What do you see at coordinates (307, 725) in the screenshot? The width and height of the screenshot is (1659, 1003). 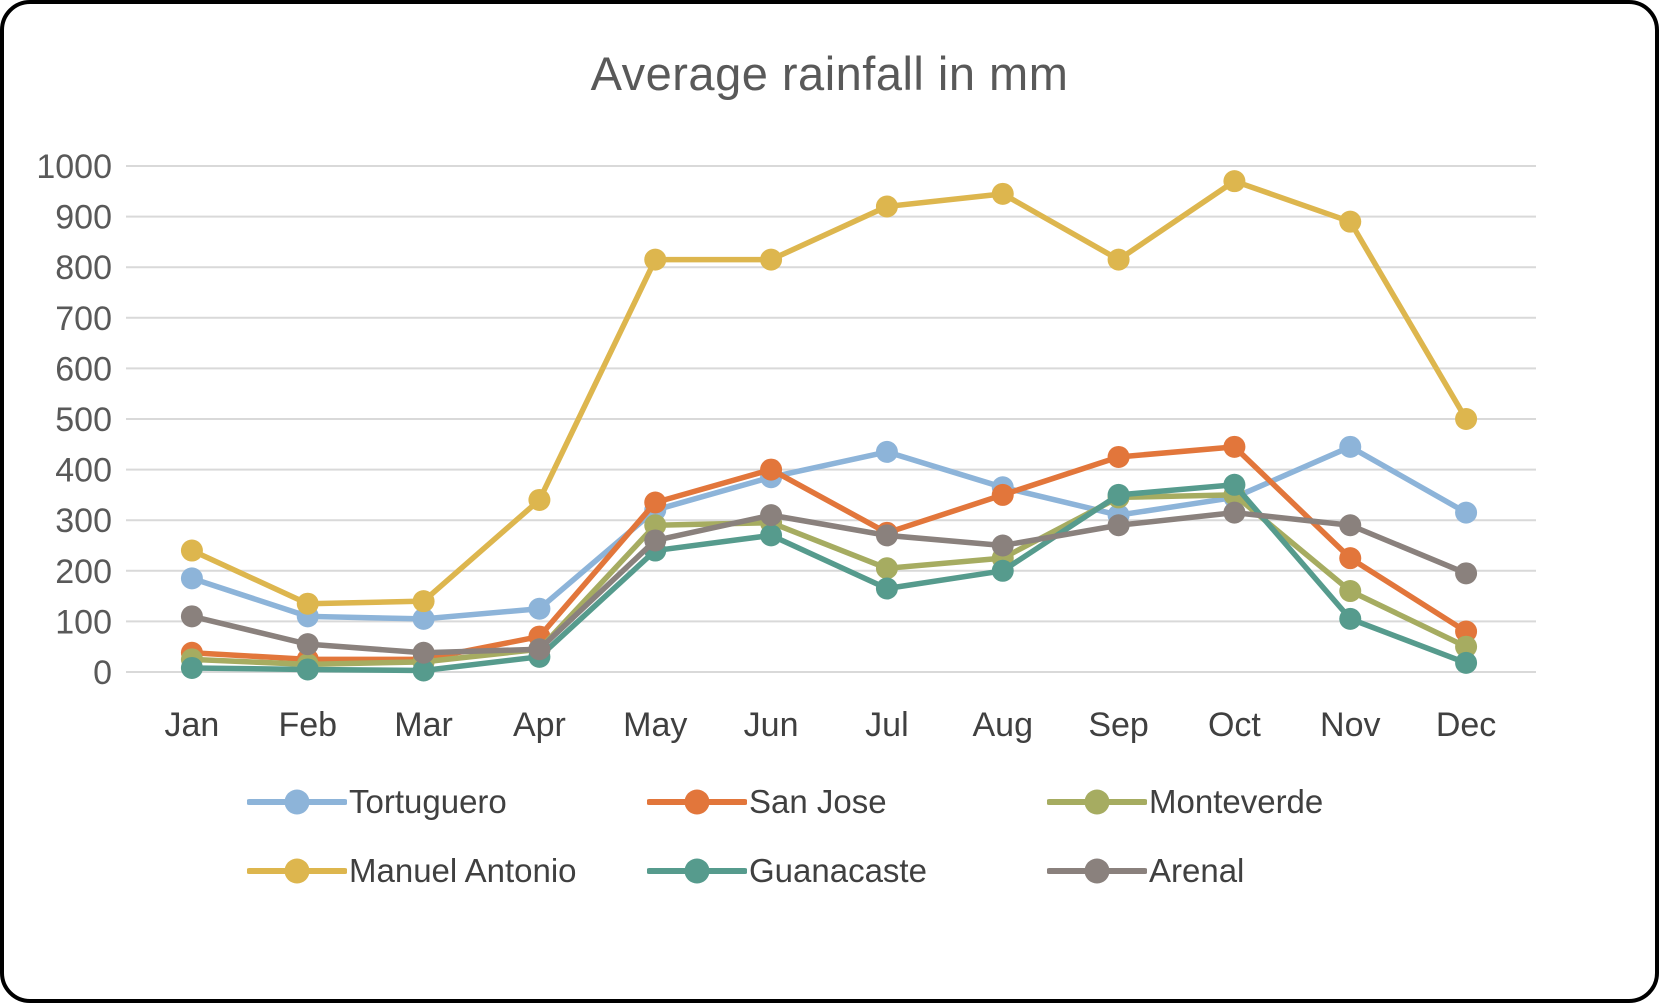 I see `x-axis-tick-label: Feb` at bounding box center [307, 725].